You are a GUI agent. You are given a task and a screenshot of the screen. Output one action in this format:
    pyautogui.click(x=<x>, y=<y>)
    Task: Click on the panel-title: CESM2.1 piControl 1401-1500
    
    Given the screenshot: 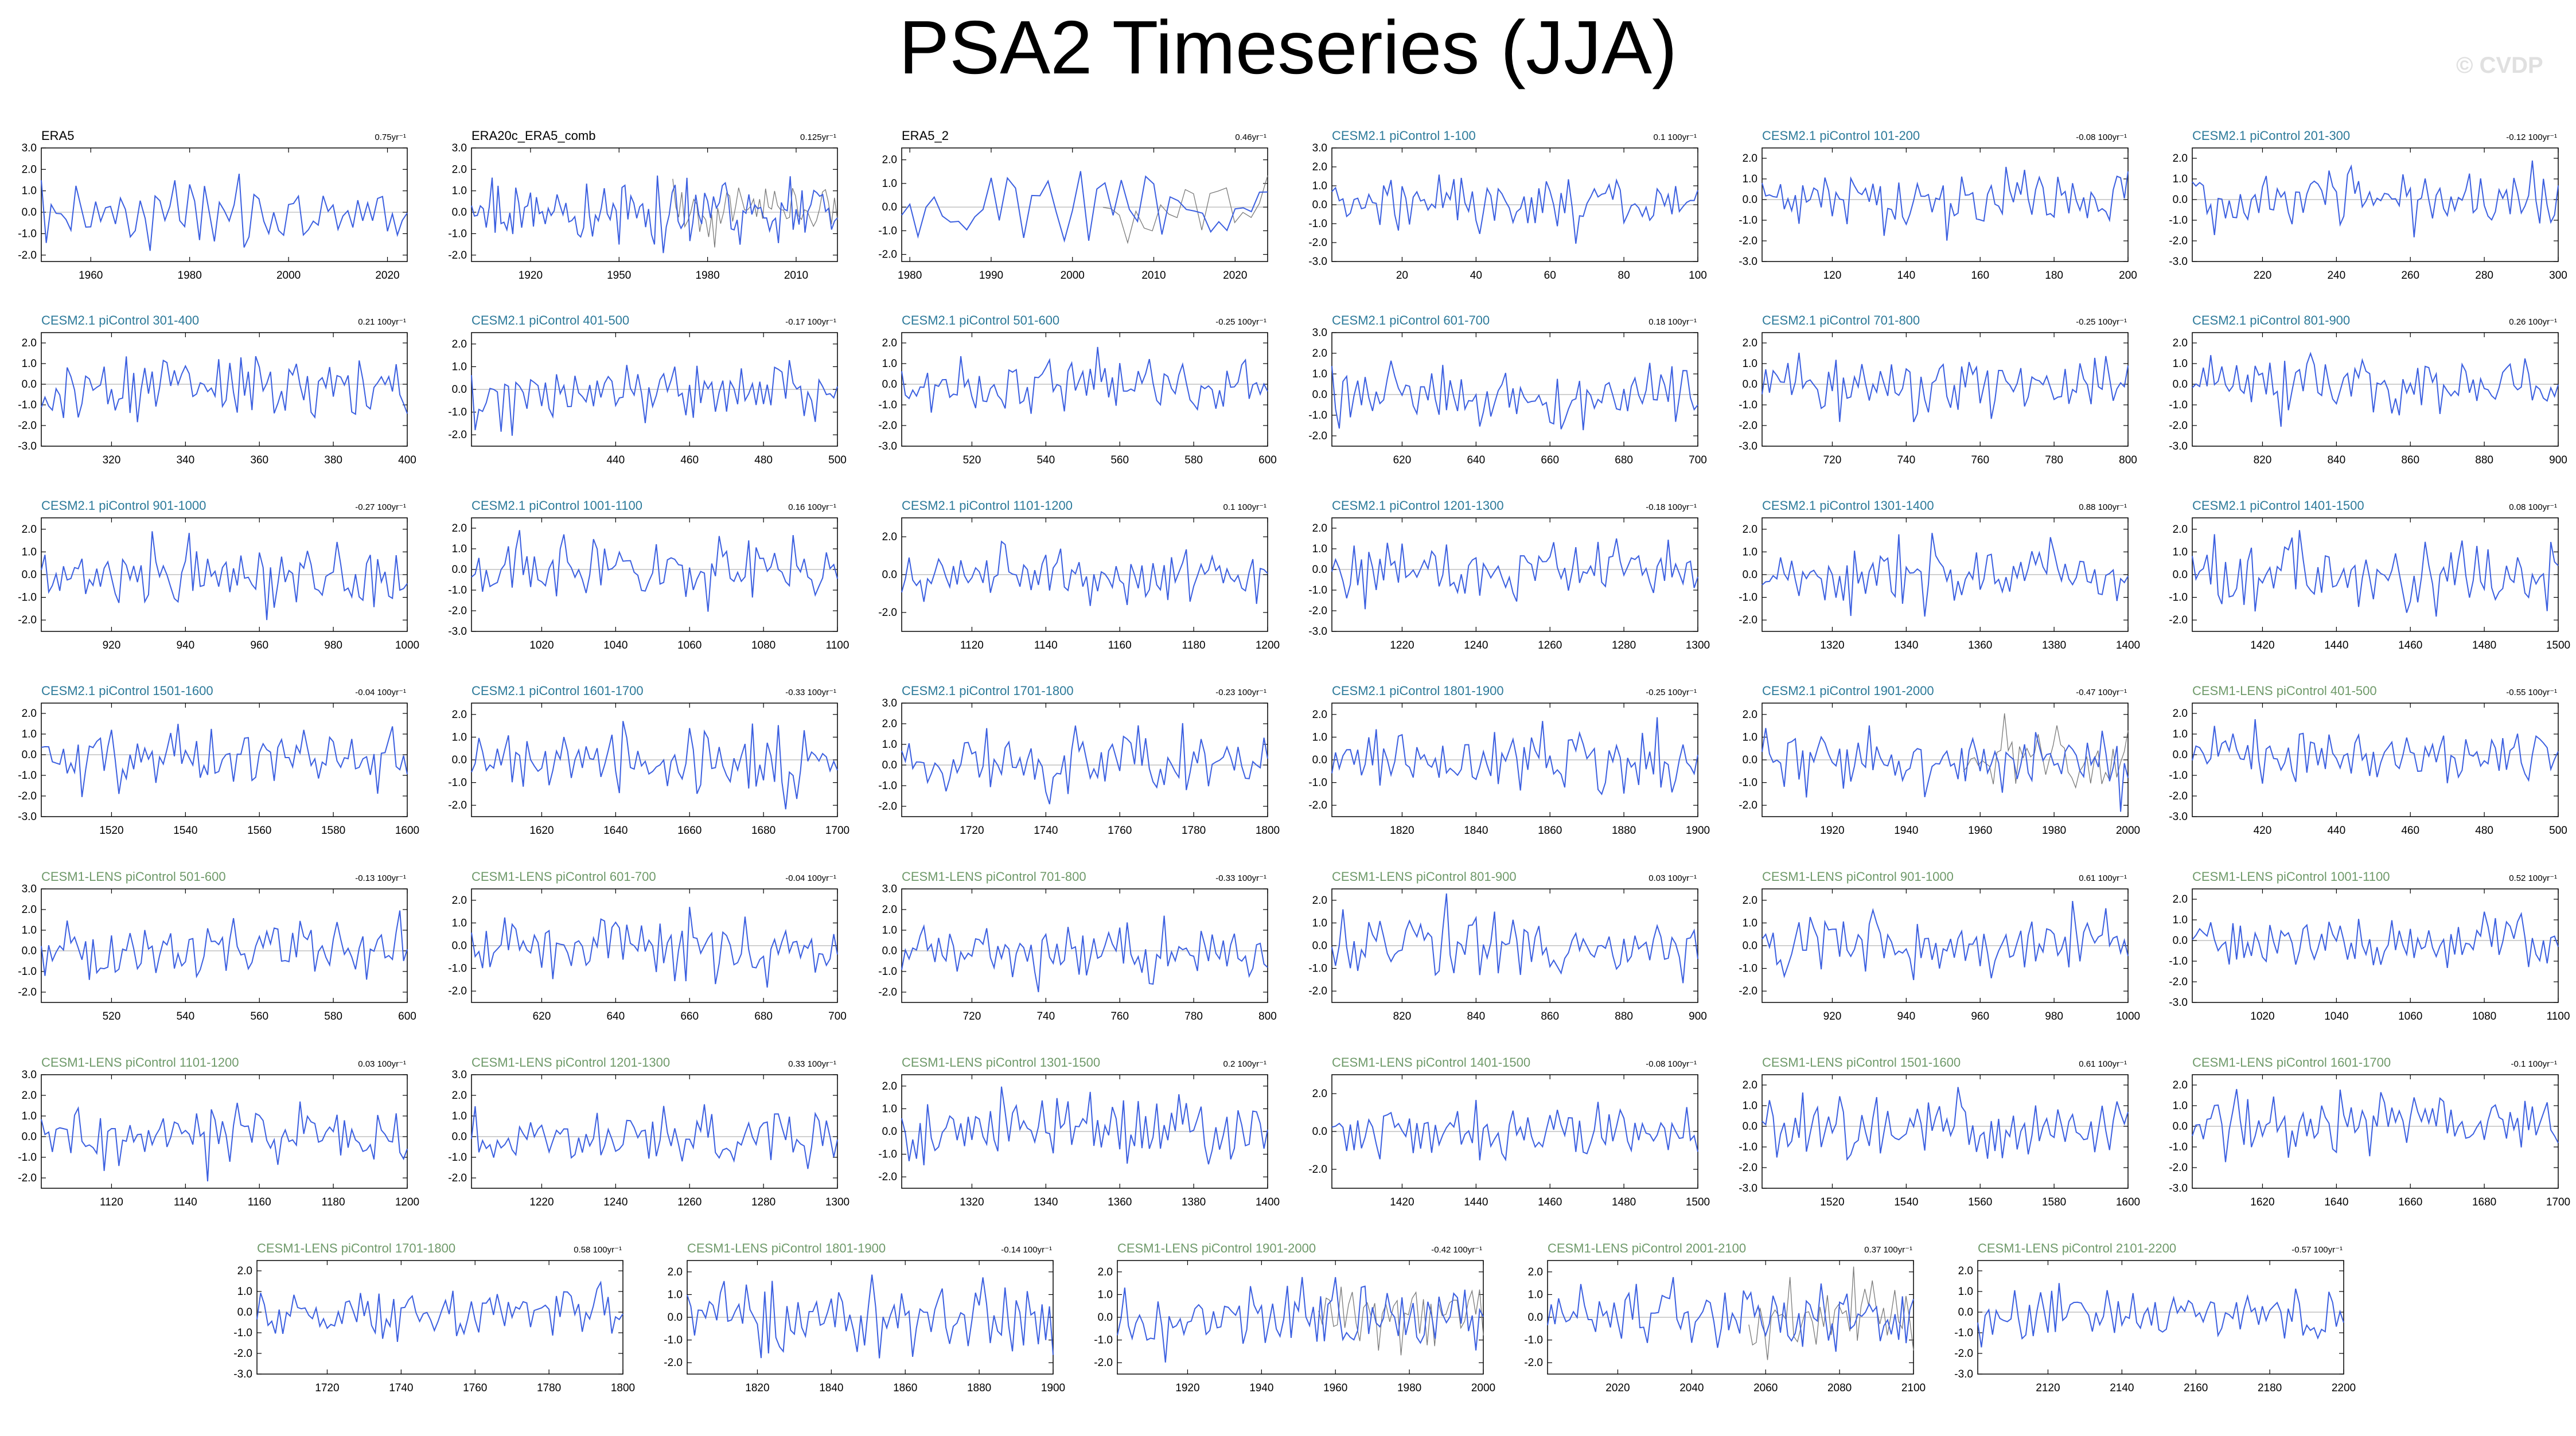 What is the action you would take?
    pyautogui.click(x=2278, y=505)
    